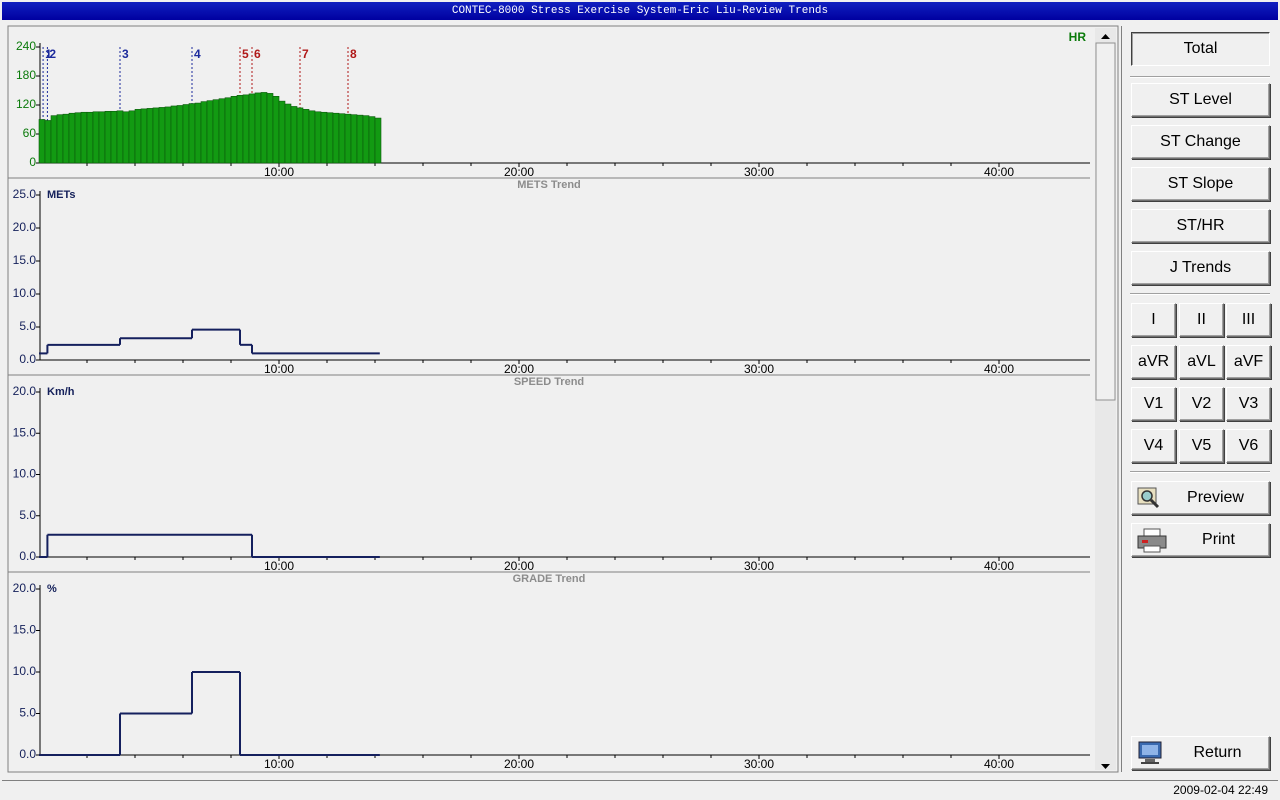  I want to click on view-button: ST/HR, so click(1200, 226).